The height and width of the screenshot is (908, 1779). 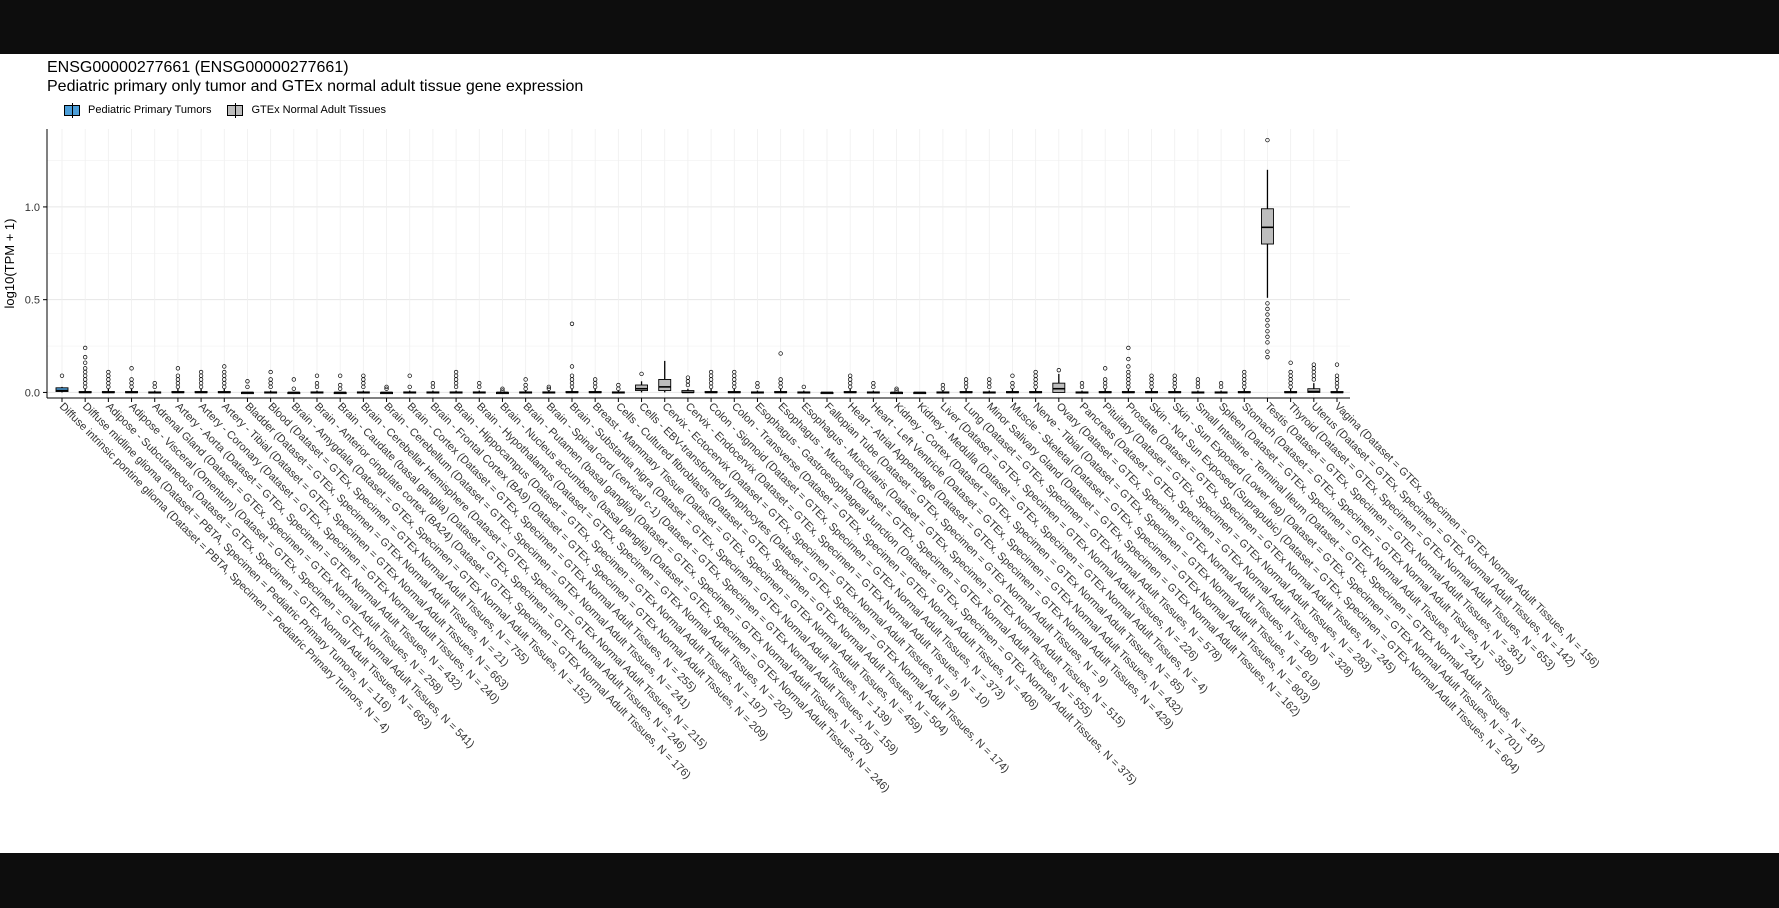 What do you see at coordinates (198, 67) in the screenshot?
I see `chart-title: ENSG00000277661 (ENSG00000277661)` at bounding box center [198, 67].